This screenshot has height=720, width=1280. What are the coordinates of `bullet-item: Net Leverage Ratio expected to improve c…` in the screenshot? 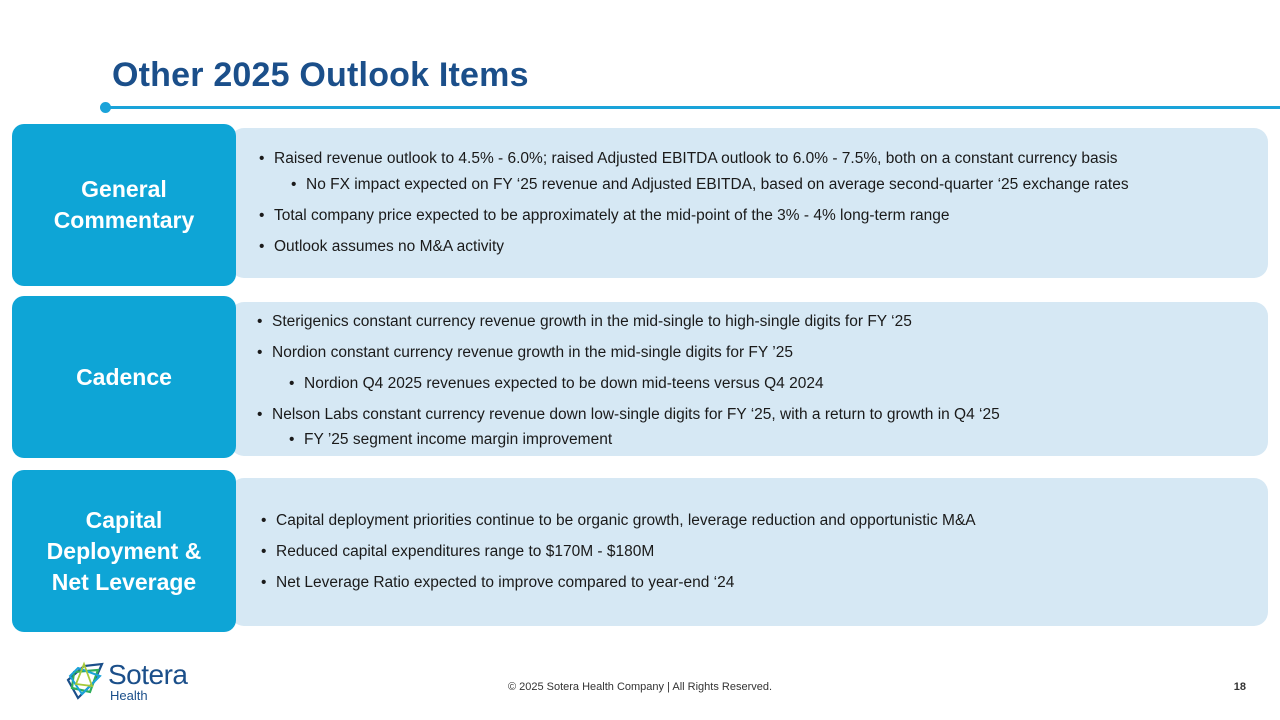 It's located at (754, 587).